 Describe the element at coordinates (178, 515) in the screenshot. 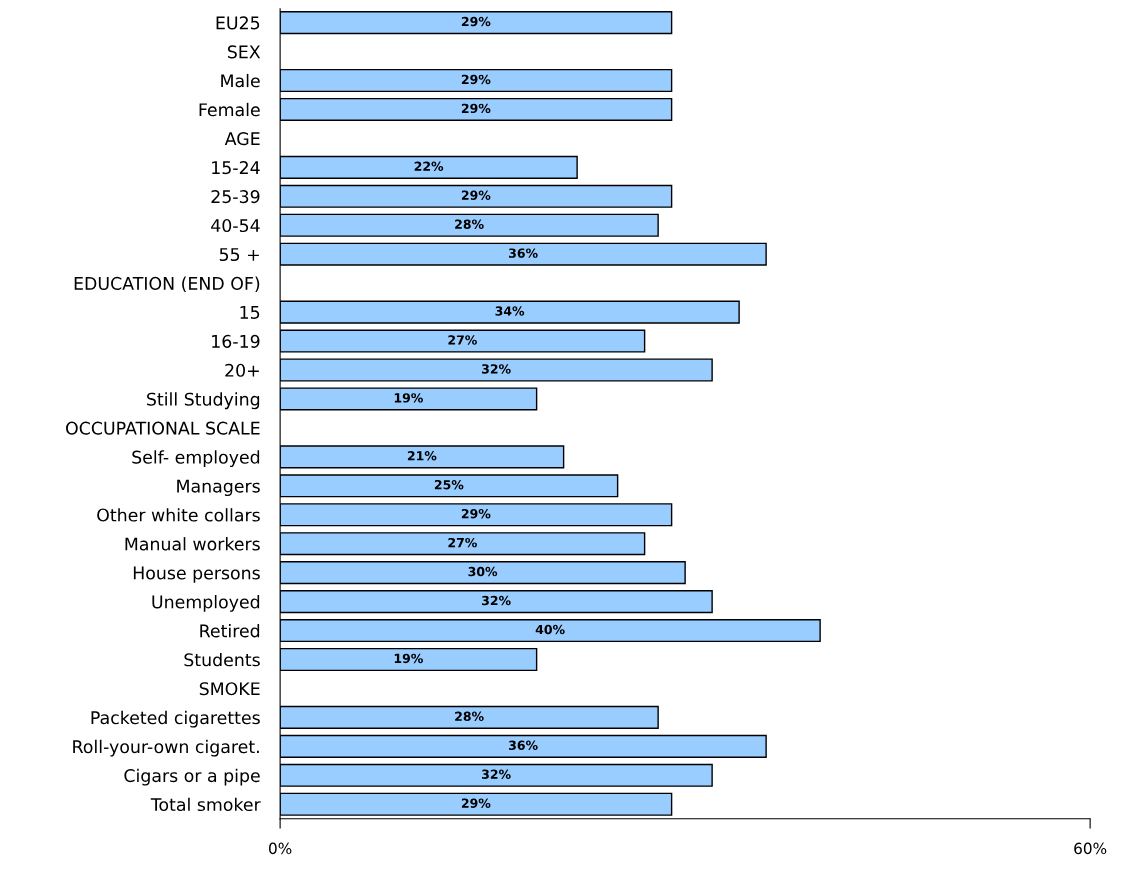

I see `y-tick-label: Other white collars` at that location.